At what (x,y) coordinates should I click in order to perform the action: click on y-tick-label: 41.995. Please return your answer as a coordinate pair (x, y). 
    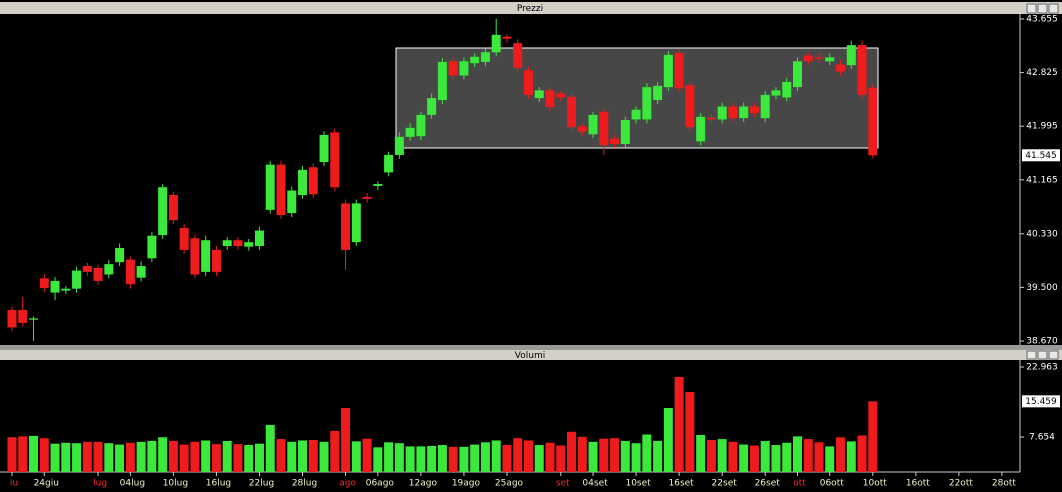
    Looking at the image, I should click on (1042, 127).